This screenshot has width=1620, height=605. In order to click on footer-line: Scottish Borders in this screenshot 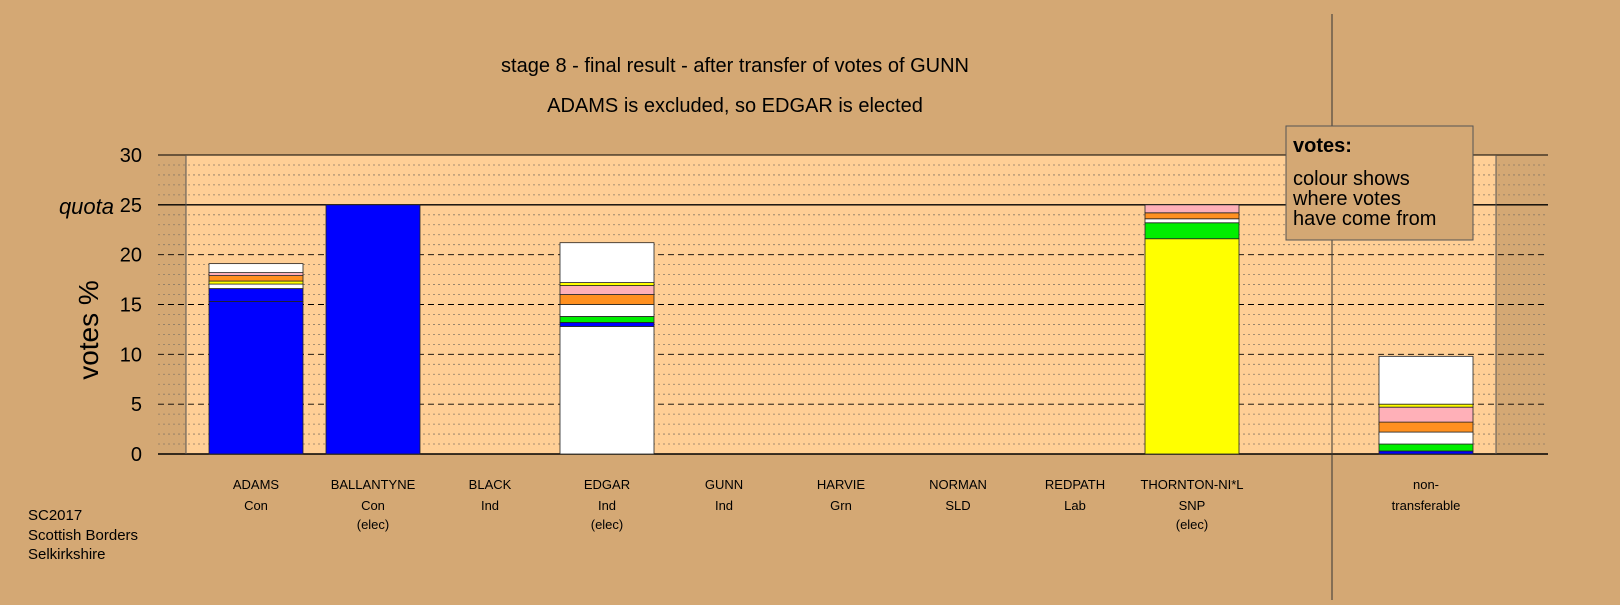, I will do `click(83, 535)`.